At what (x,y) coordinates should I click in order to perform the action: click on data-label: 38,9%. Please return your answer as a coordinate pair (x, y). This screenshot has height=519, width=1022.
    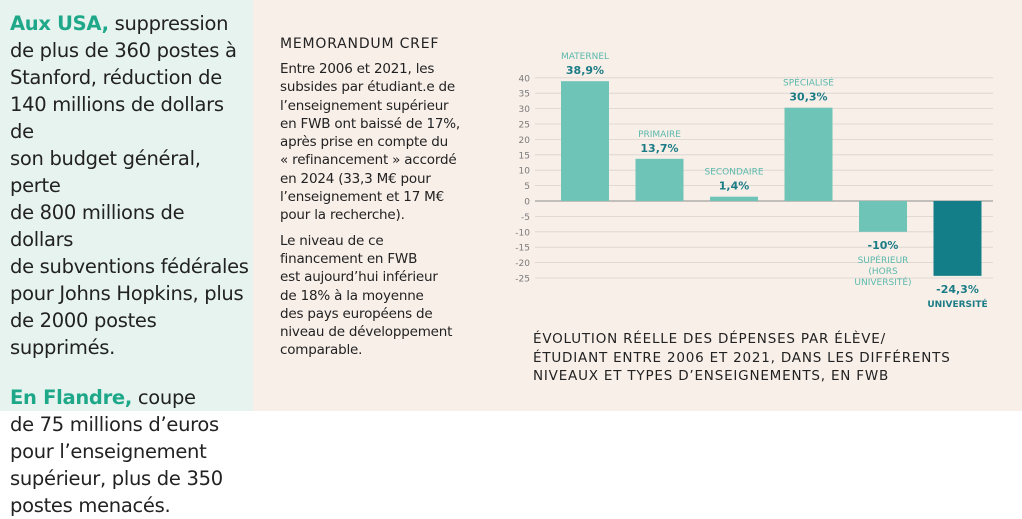
    Looking at the image, I should click on (585, 70).